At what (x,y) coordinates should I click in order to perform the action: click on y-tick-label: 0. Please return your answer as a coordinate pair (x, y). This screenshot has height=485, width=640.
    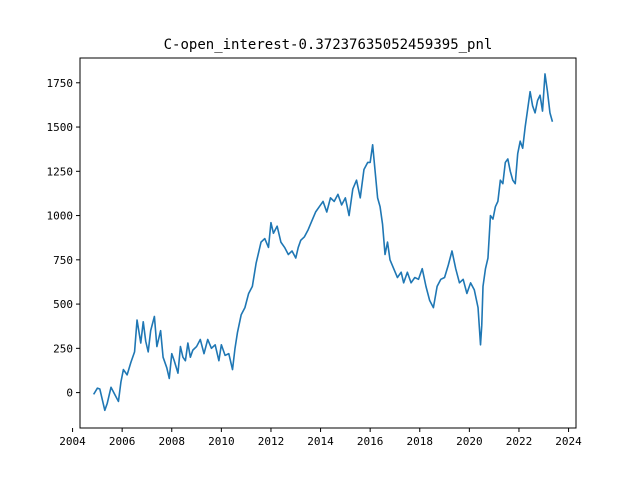
    Looking at the image, I should click on (69, 393).